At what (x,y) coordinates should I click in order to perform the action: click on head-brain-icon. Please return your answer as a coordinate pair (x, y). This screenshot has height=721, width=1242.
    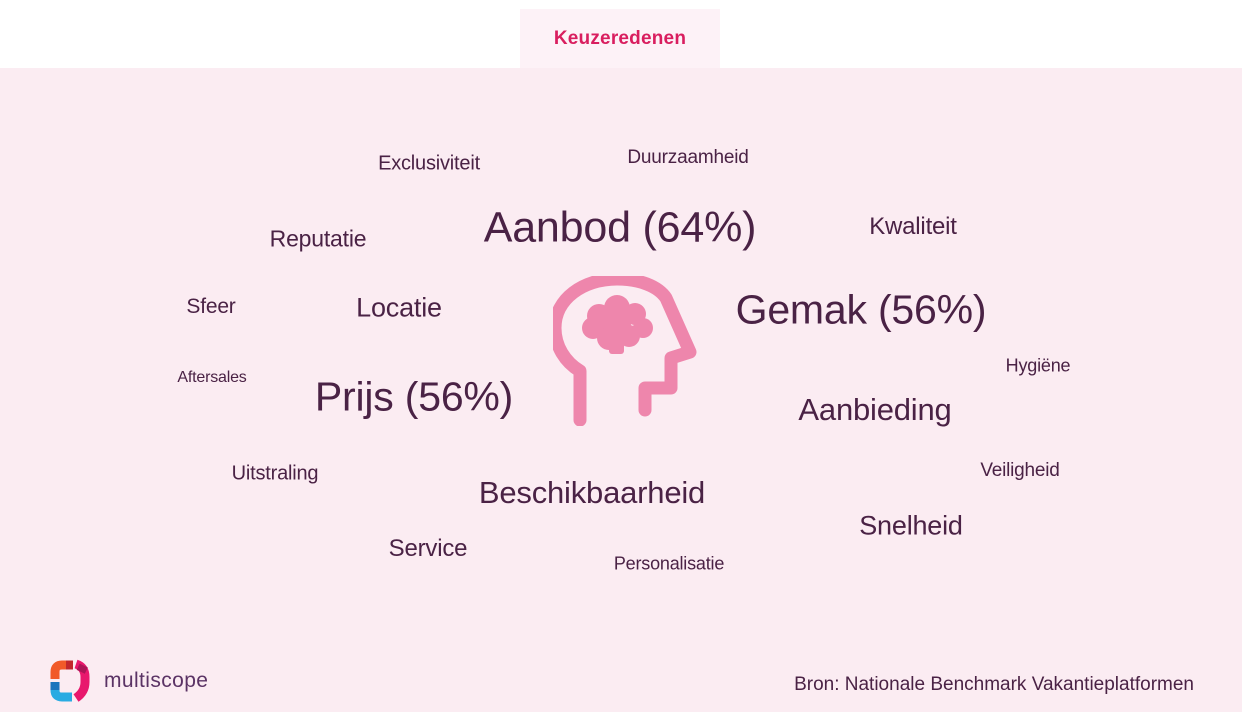
    Looking at the image, I should click on (625, 351).